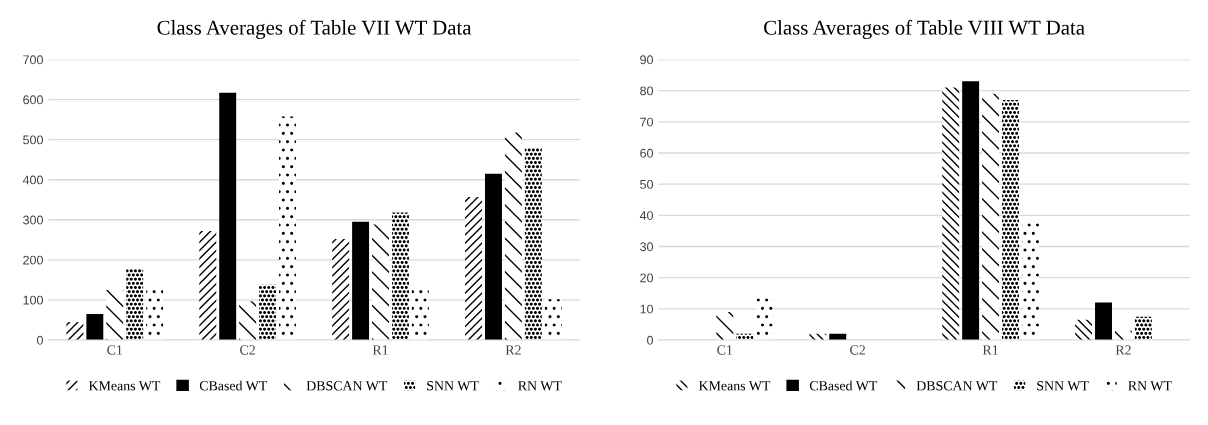 The height and width of the screenshot is (425, 1208). What do you see at coordinates (314, 29) in the screenshot?
I see `chart-title: Class Averages of Table VII WT Data` at bounding box center [314, 29].